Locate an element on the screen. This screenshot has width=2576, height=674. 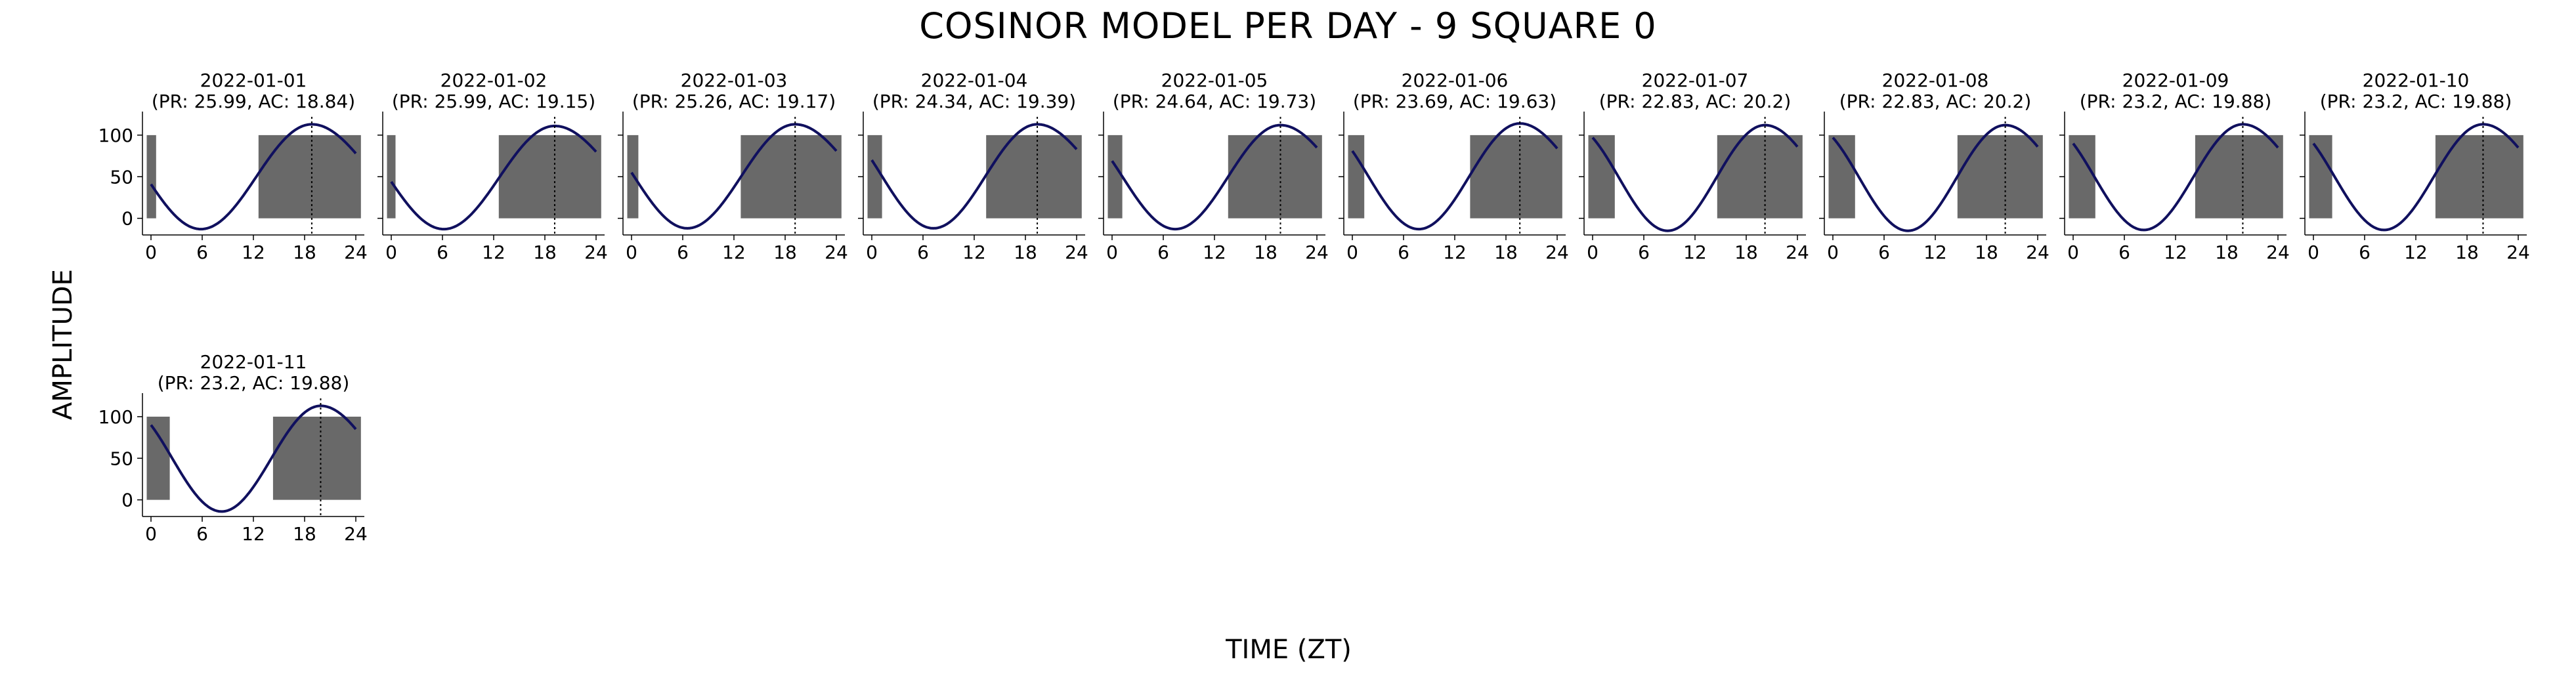
panel-2022-01-06: 2022-01-06(PR: 23.69, AC: 19.63) 0 6 12 18 24 is located at coordinates (1454, 166).